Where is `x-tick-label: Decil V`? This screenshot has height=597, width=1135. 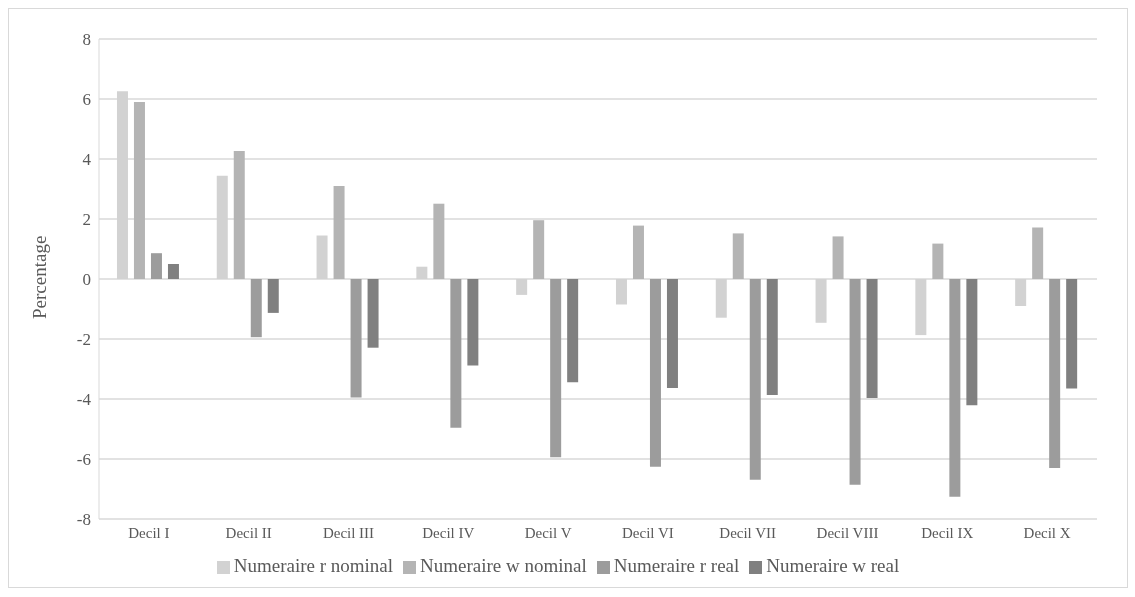 x-tick-label: Decil V is located at coordinates (548, 532).